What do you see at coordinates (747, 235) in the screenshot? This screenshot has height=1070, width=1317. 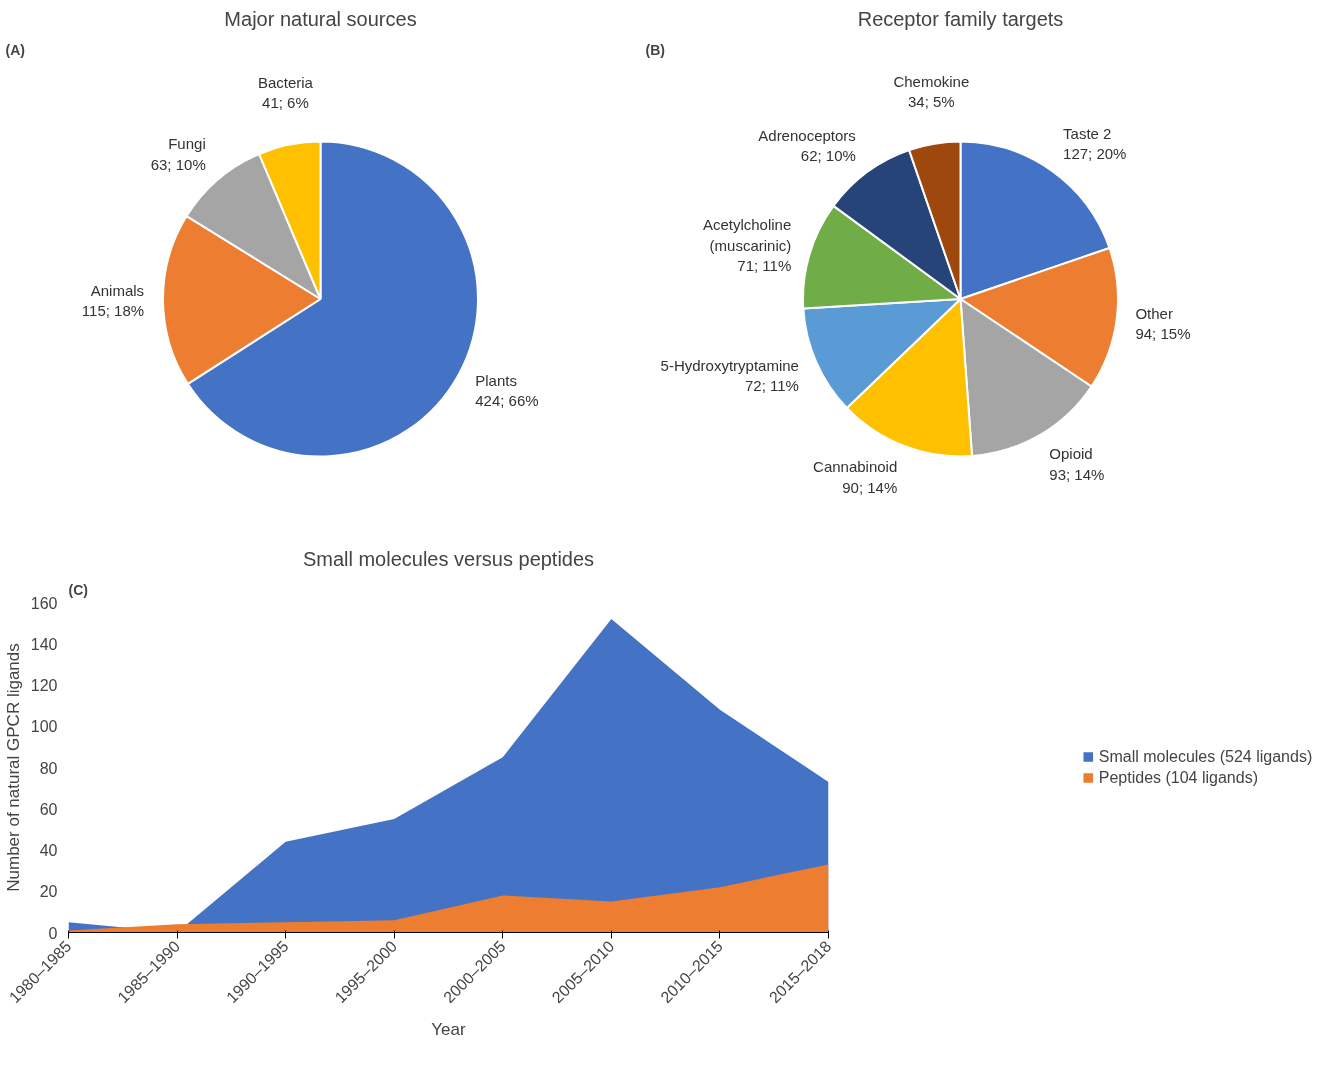 I see `slice-label: Acetylcholine (muscarinic)` at bounding box center [747, 235].